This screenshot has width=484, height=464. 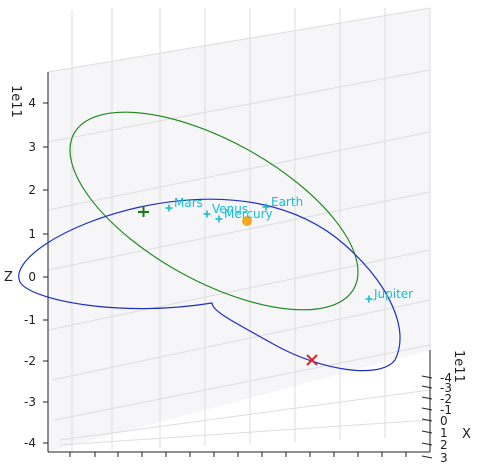 What do you see at coordinates (466, 434) in the screenshot?
I see `x-axis-label: X` at bounding box center [466, 434].